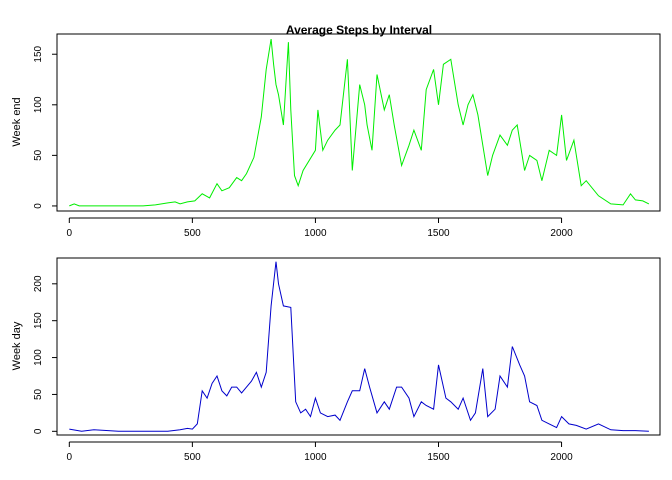 The width and height of the screenshot is (672, 480). What do you see at coordinates (561, 233) in the screenshot?
I see `weekend-x-tick-label: 2000` at bounding box center [561, 233].